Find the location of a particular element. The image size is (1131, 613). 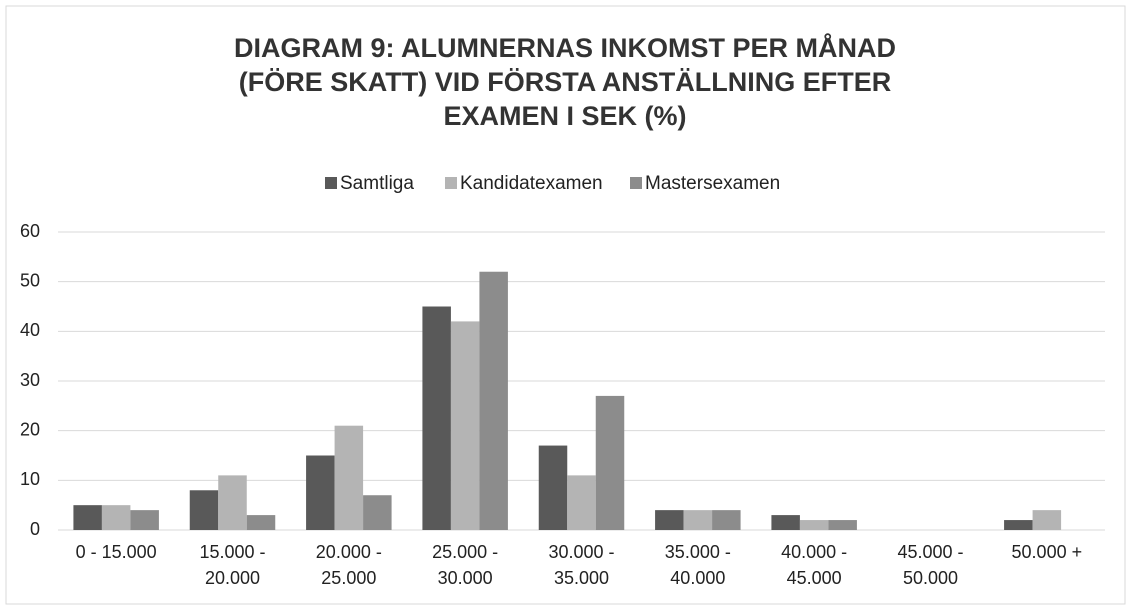

x-tick-label: 30.000 is located at coordinates (465, 578).